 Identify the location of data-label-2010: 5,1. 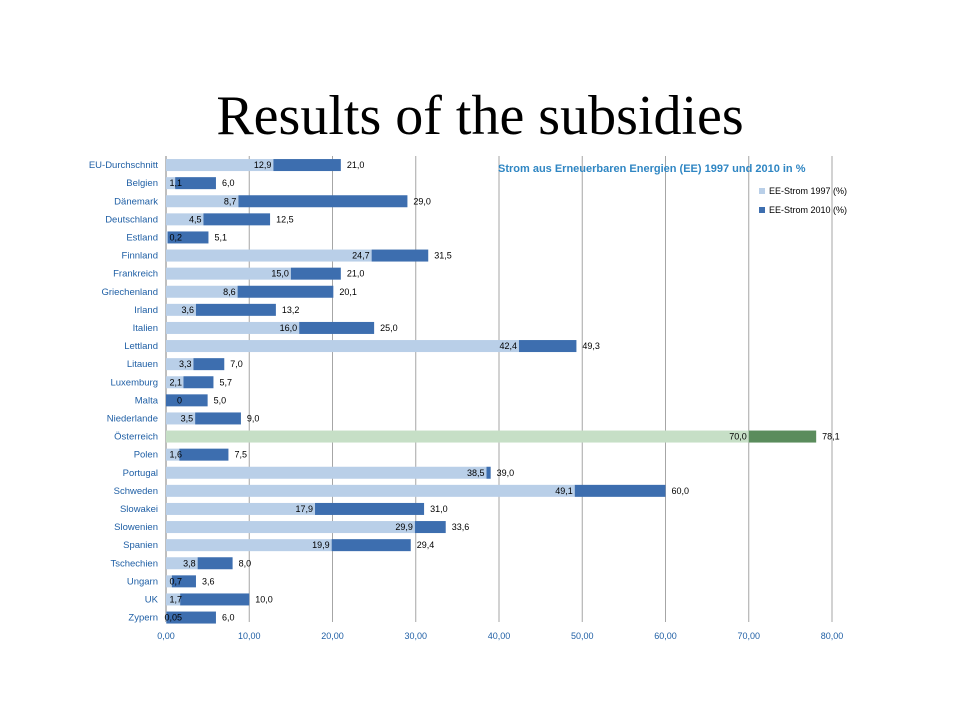
(220, 237).